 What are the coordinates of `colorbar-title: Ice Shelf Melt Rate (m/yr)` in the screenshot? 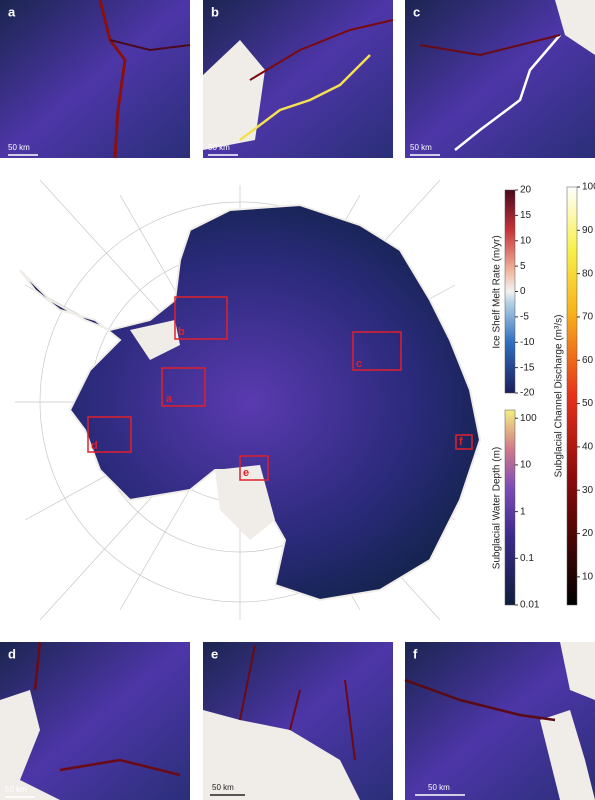 It's located at (497, 291).